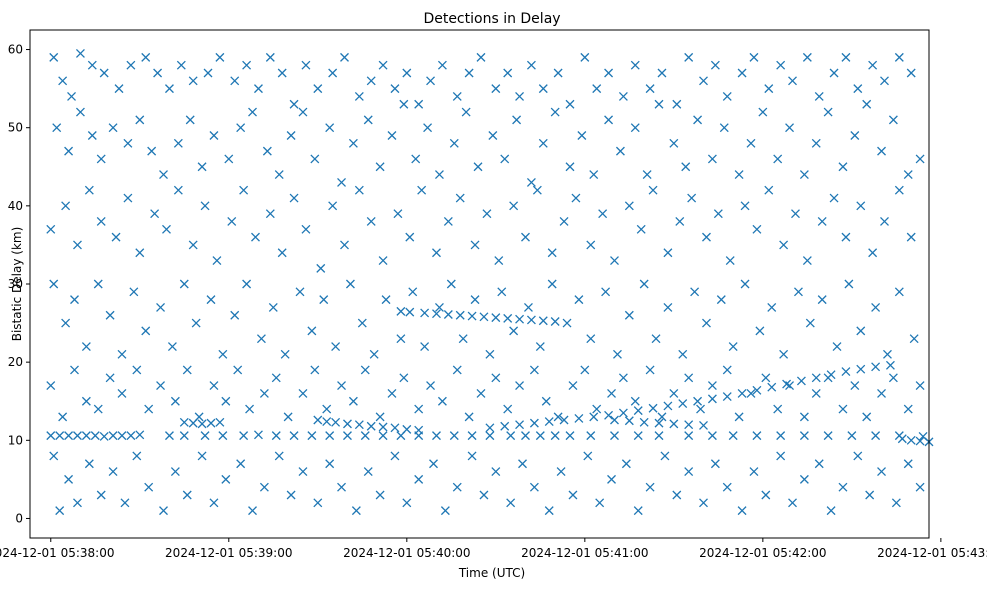 The width and height of the screenshot is (987, 590). Describe the element at coordinates (228, 553) in the screenshot. I see `x-tick-label: 2024-12-01 05:39:00` at that location.